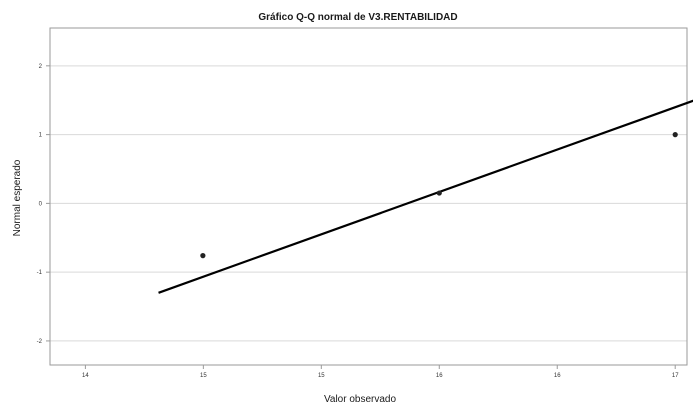  I want to click on y-tick-label: -1, so click(40, 273).